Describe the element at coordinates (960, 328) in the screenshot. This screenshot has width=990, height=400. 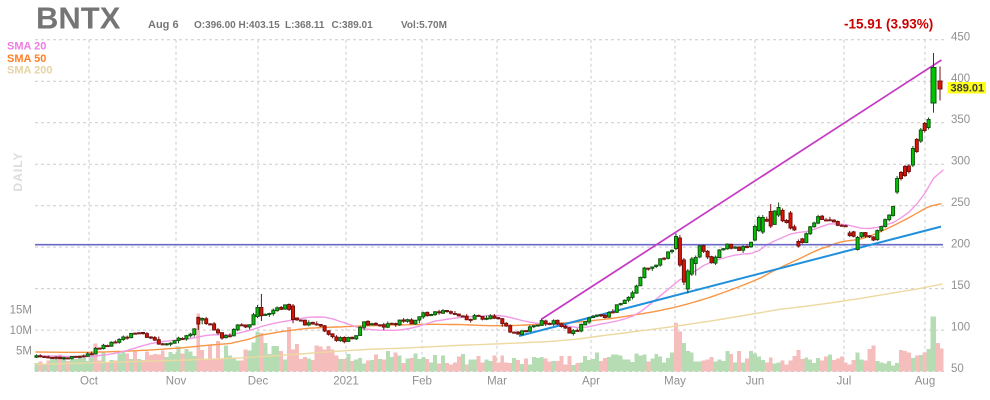
I see `svg-text: 100` at that location.